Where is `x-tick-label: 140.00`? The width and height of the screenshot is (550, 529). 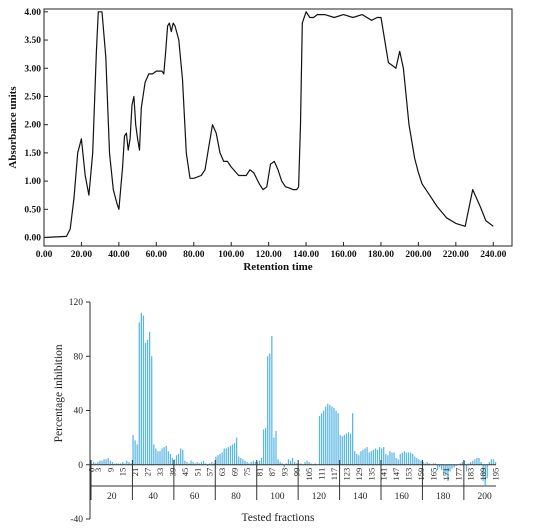
x-tick-label: 140.00 is located at coordinates (306, 255).